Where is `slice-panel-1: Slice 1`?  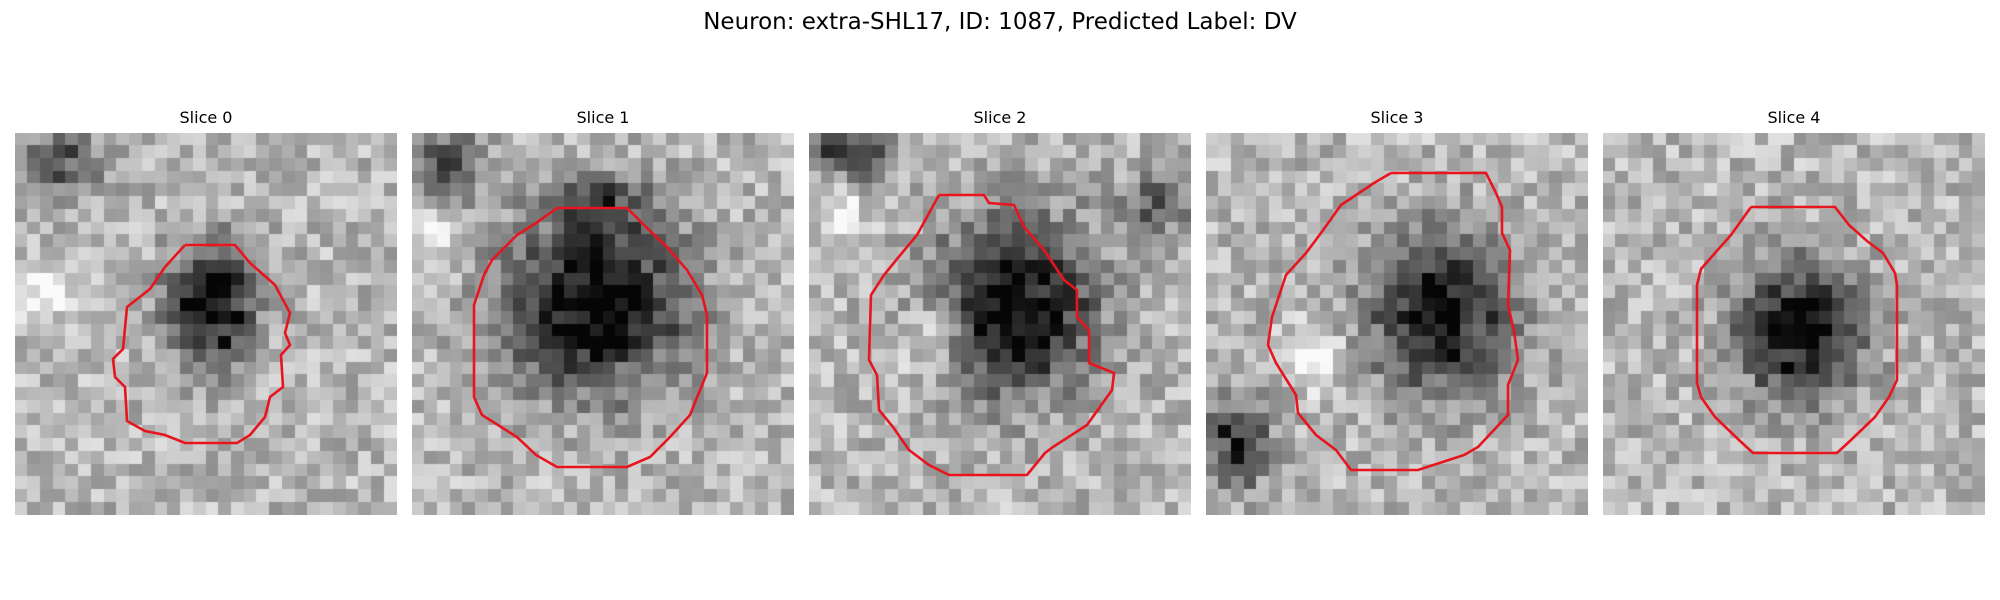
slice-panel-1: Slice 1 is located at coordinates (603, 310).